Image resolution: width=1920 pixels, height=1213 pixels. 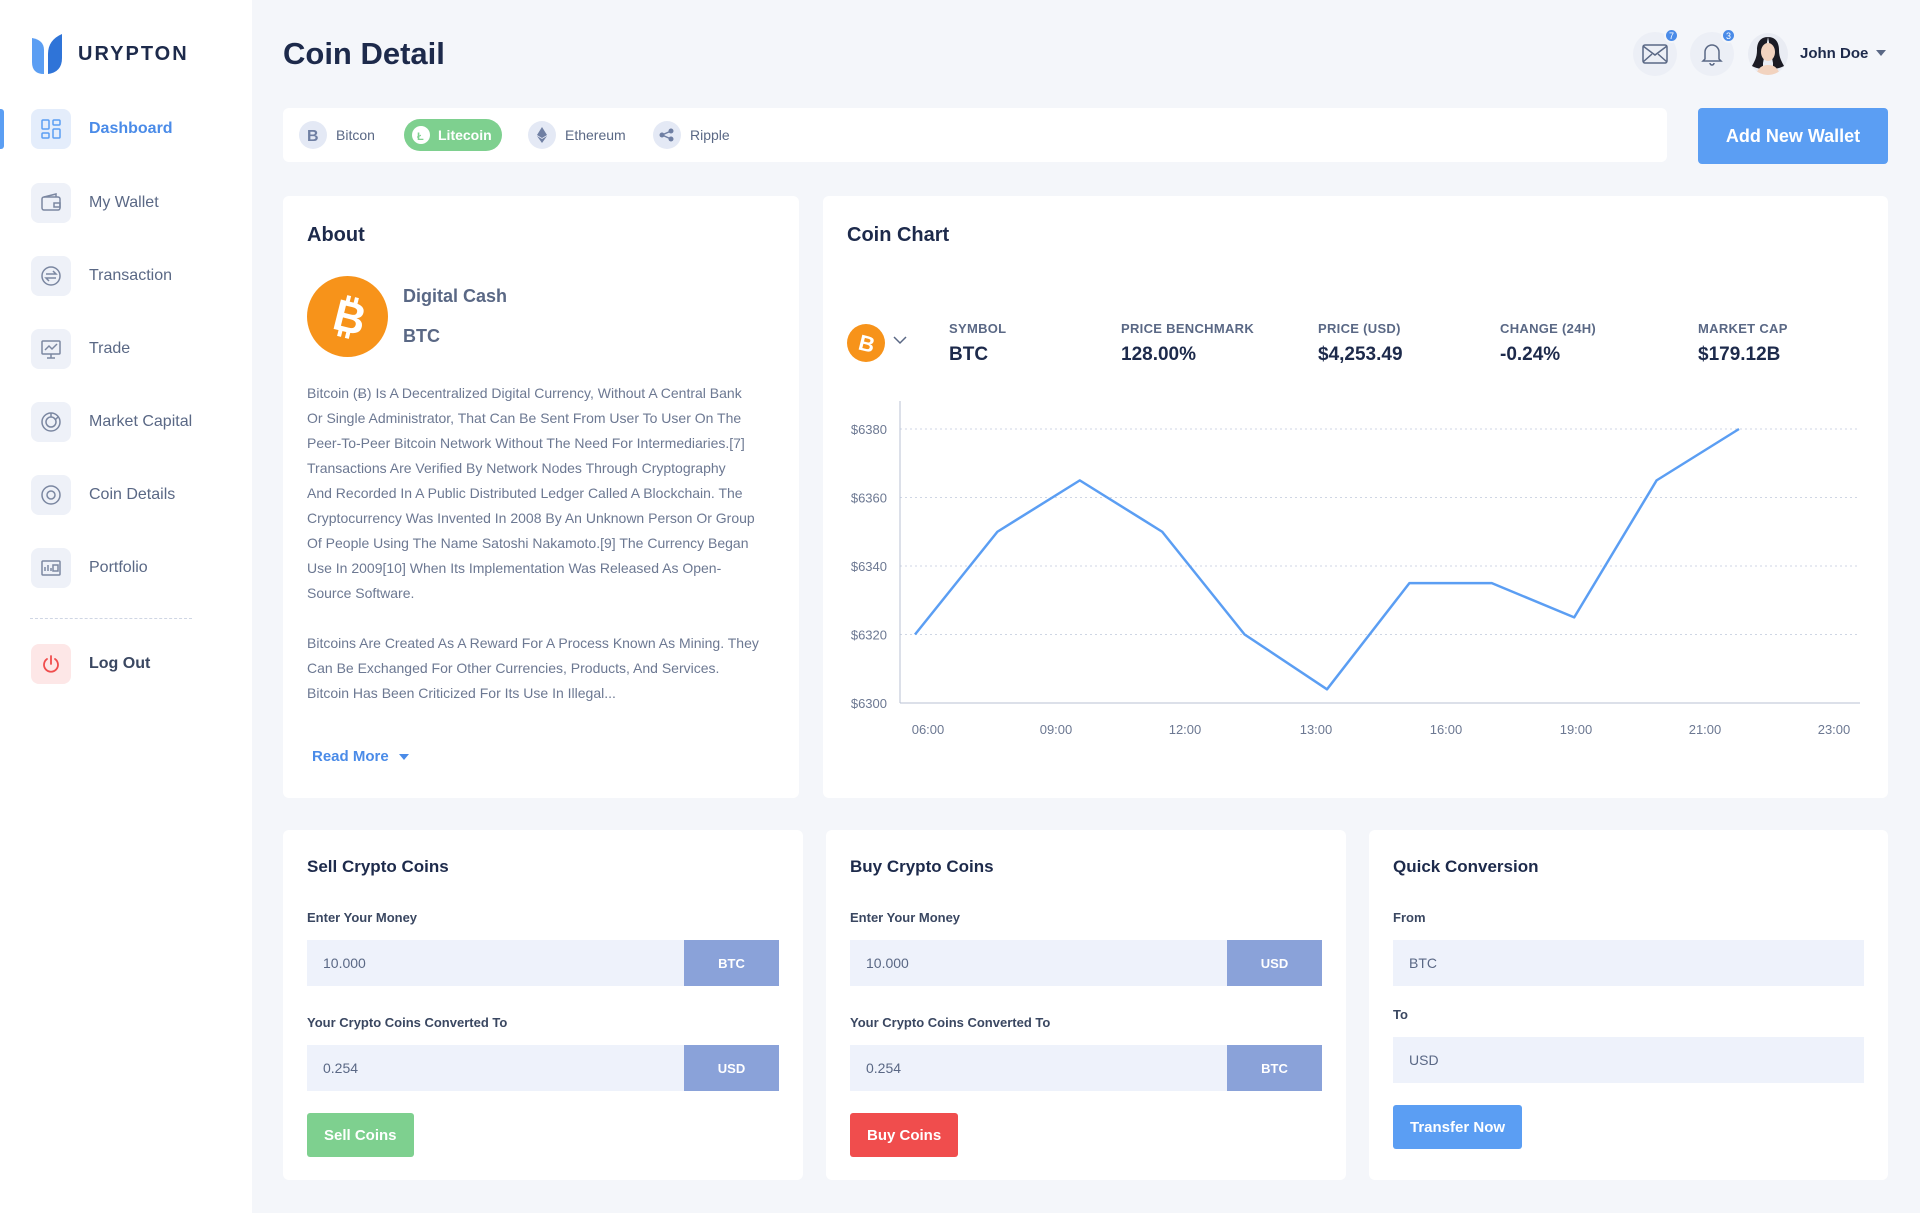 I want to click on buy-converted-group: BTC, so click(x=1086, y=1068).